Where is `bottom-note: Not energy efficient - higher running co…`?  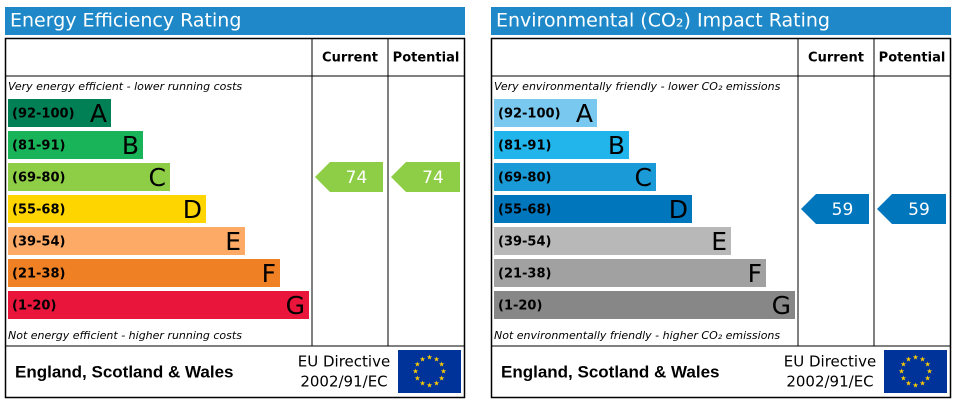 bottom-note: Not energy efficient - higher running co… is located at coordinates (125, 335).